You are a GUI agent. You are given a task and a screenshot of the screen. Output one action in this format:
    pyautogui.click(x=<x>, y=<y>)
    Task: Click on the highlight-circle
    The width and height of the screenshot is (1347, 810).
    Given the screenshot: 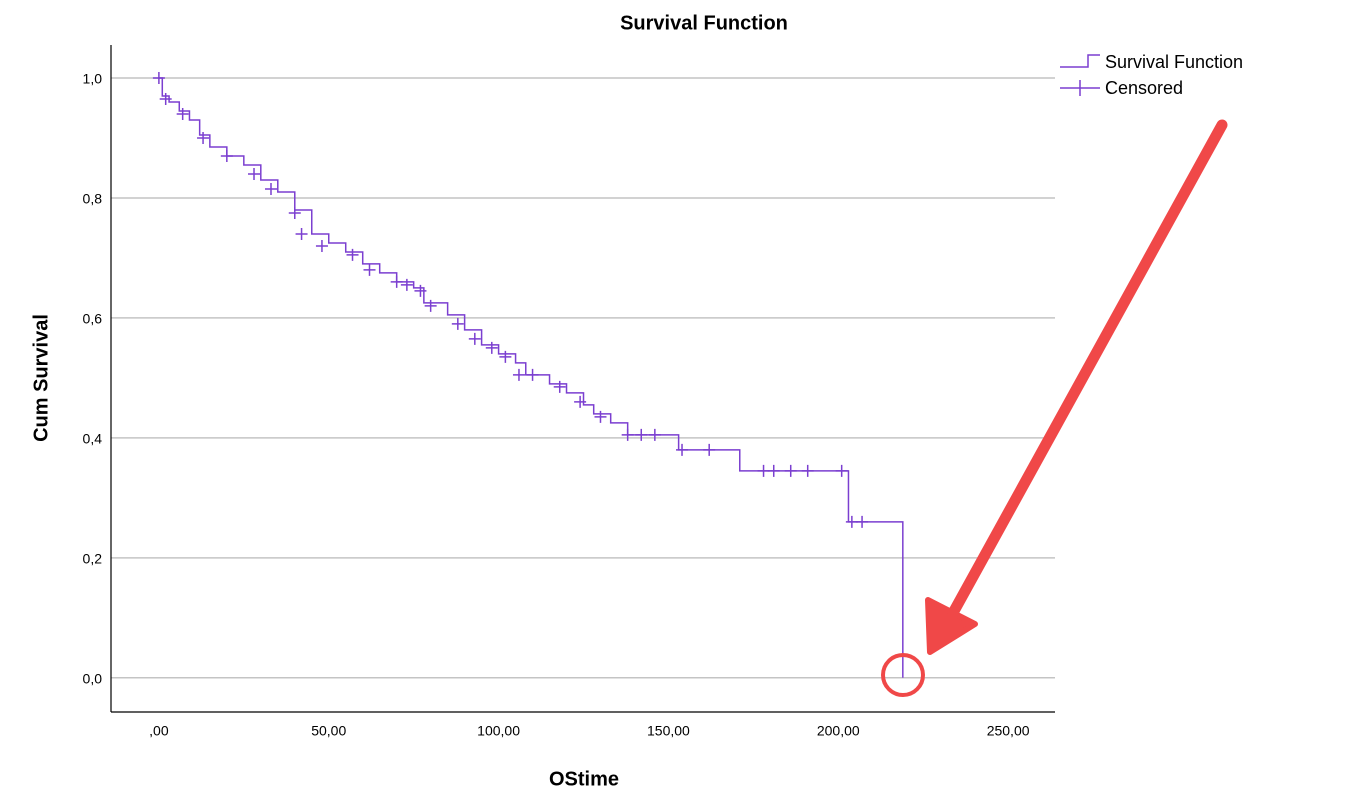 What is the action you would take?
    pyautogui.click(x=903, y=675)
    